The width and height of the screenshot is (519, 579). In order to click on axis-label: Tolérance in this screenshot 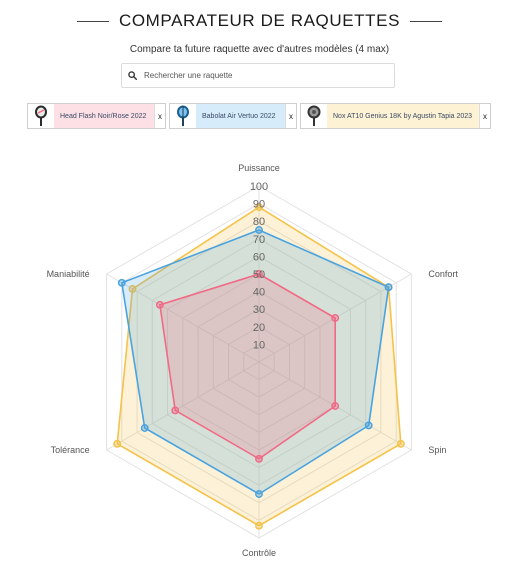, I will do `click(70, 450)`.